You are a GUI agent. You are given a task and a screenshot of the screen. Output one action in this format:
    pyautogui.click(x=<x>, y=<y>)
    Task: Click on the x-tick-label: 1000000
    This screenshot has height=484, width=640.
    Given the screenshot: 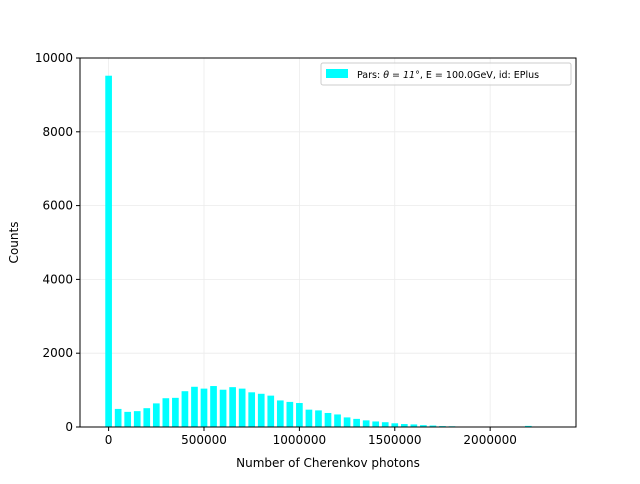 What is the action you would take?
    pyautogui.click(x=299, y=440)
    